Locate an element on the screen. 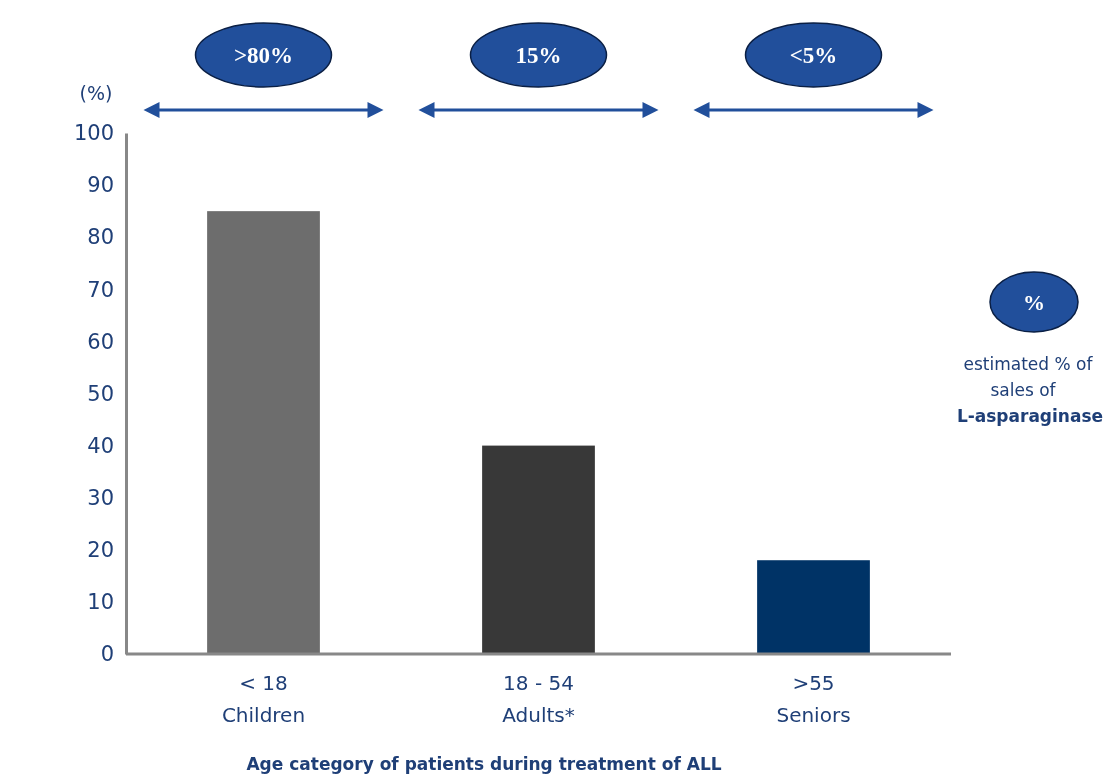  x-tick-label: < 18 Children is located at coordinates (263, 699).